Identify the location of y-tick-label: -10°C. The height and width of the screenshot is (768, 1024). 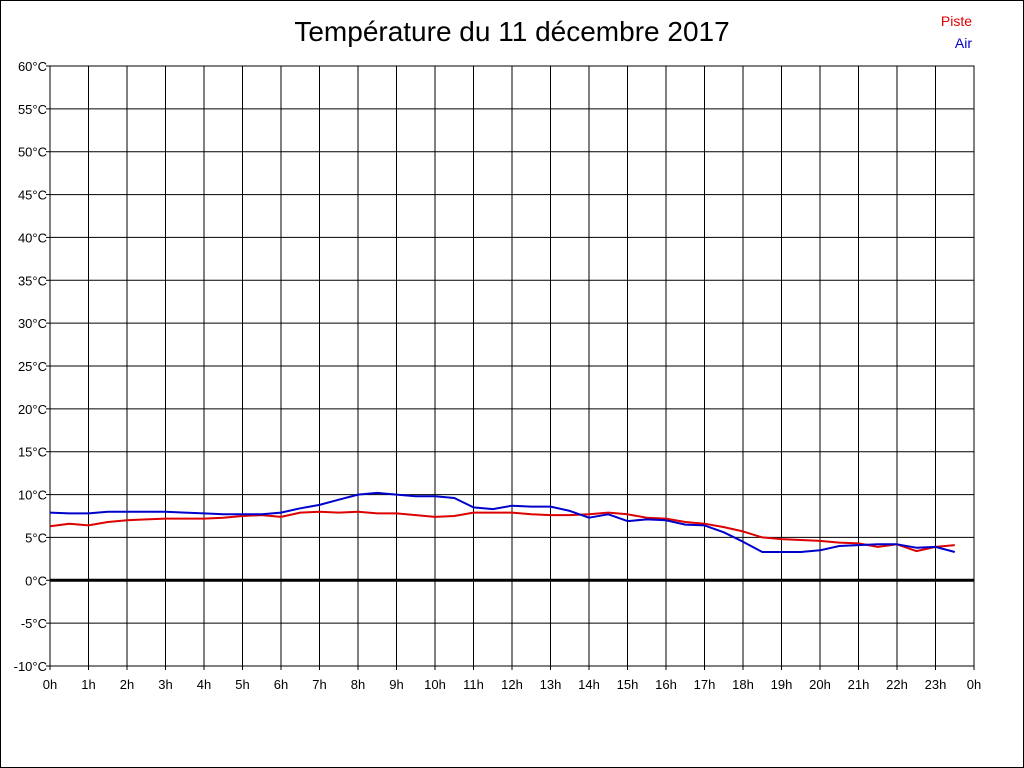
(30, 666).